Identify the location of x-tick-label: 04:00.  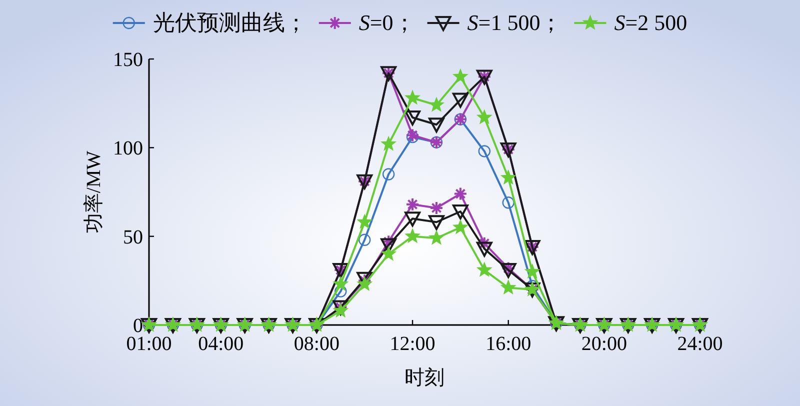
(221, 344).